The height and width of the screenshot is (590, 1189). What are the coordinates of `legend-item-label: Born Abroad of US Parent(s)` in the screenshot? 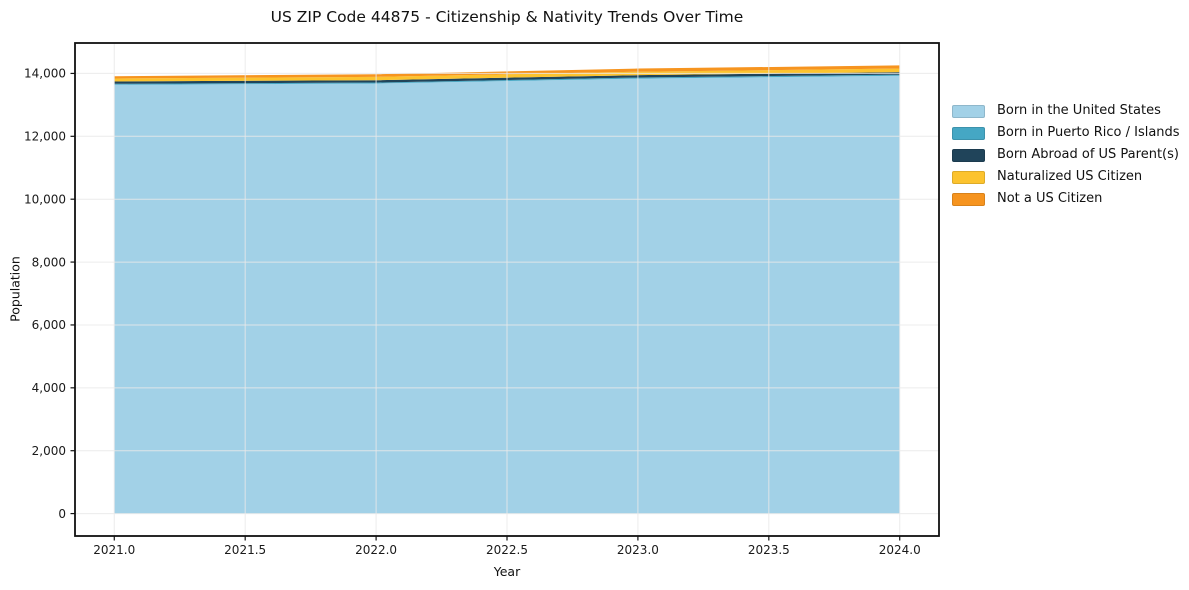 It's located at (1088, 154).